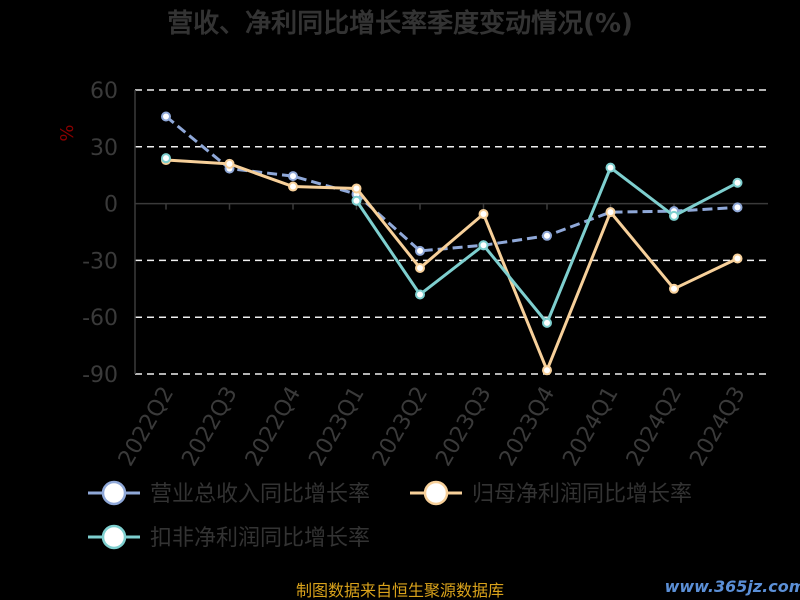 This screenshot has height=600, width=800. I want to click on x-tick-label: 2022Q3, so click(209, 427).